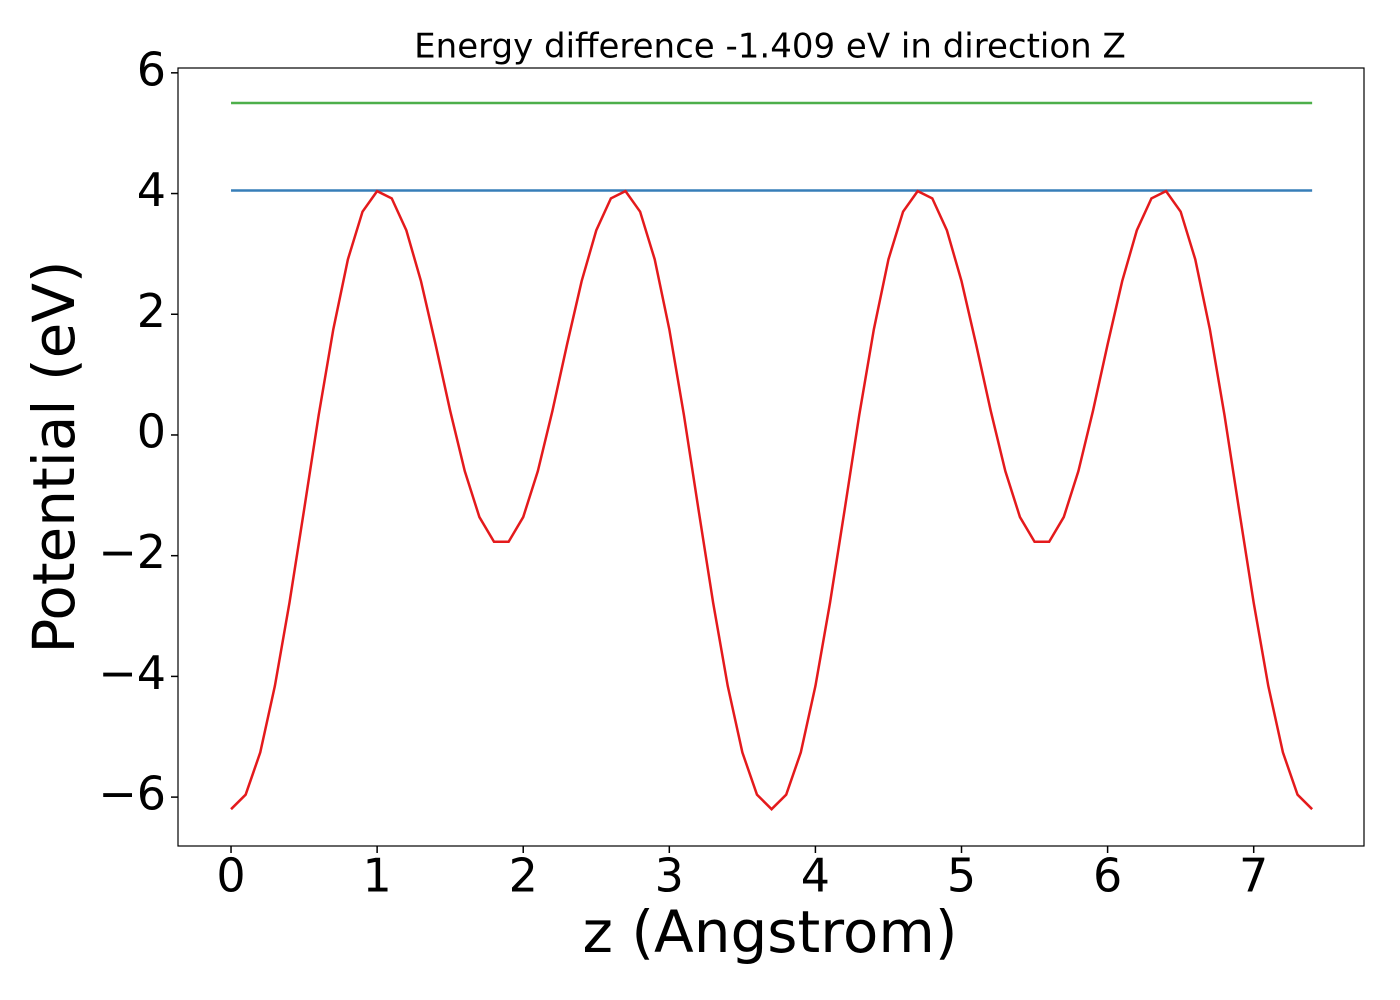 The image size is (1400, 1000). What do you see at coordinates (669, 876) in the screenshot?
I see `x-tick-label: 3` at bounding box center [669, 876].